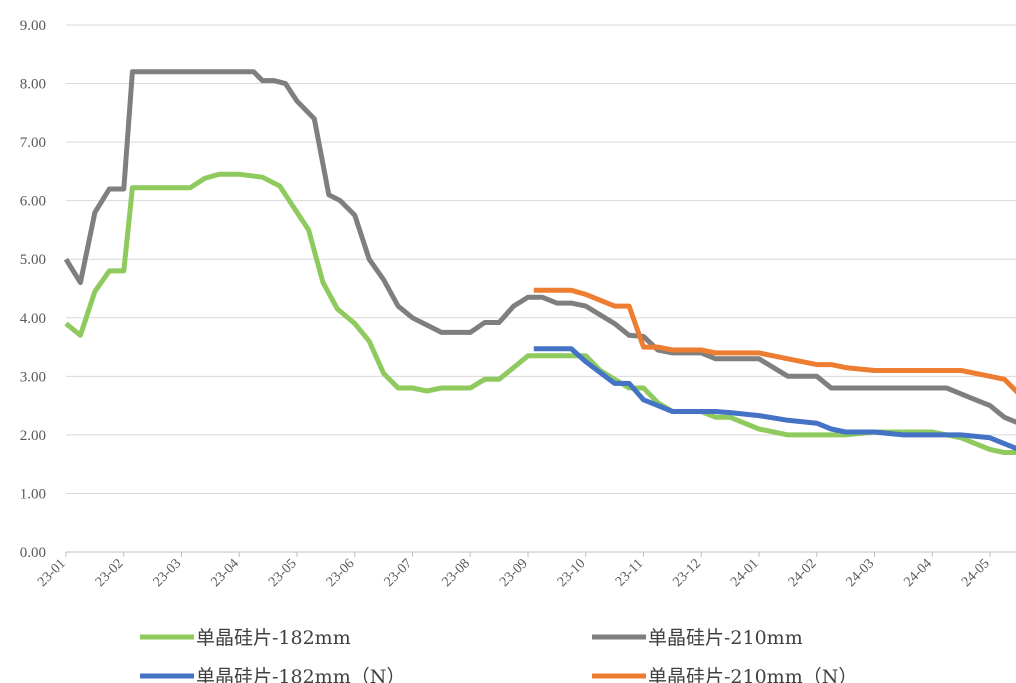 This screenshot has height=683, width=1016. I want to click on legend-label-3: 单晶硅片-182mm（N）, so click(300, 674).